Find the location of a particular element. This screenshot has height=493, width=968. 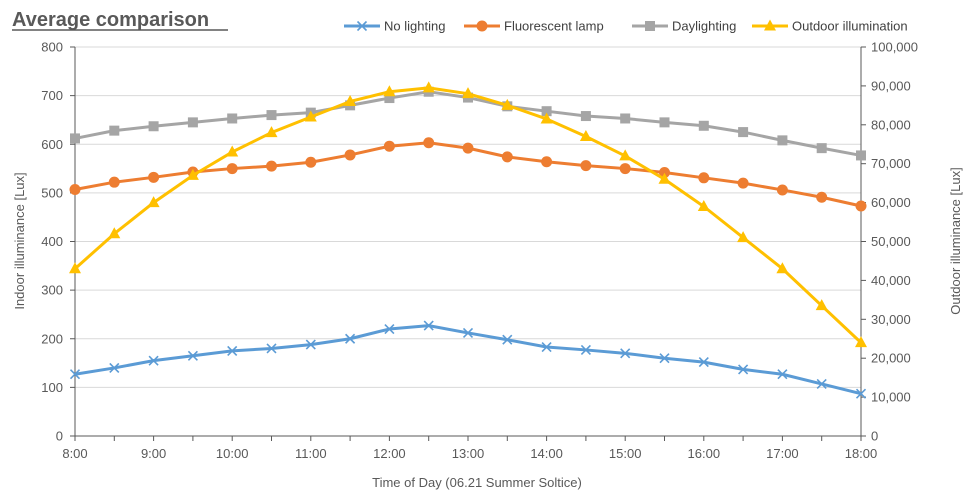

left-tick-label: 800 is located at coordinates (52, 47).